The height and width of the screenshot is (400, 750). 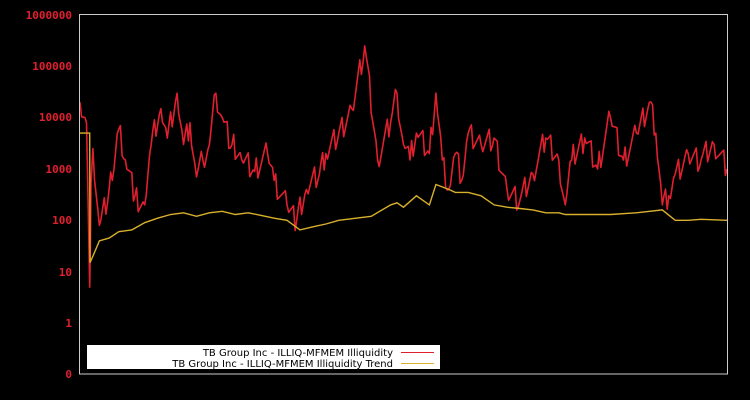 What do you see at coordinates (49, 195) in the screenshot?
I see `y-axis-ticks: 1000000 100000 10000 1000 100 10 1 0` at bounding box center [49, 195].